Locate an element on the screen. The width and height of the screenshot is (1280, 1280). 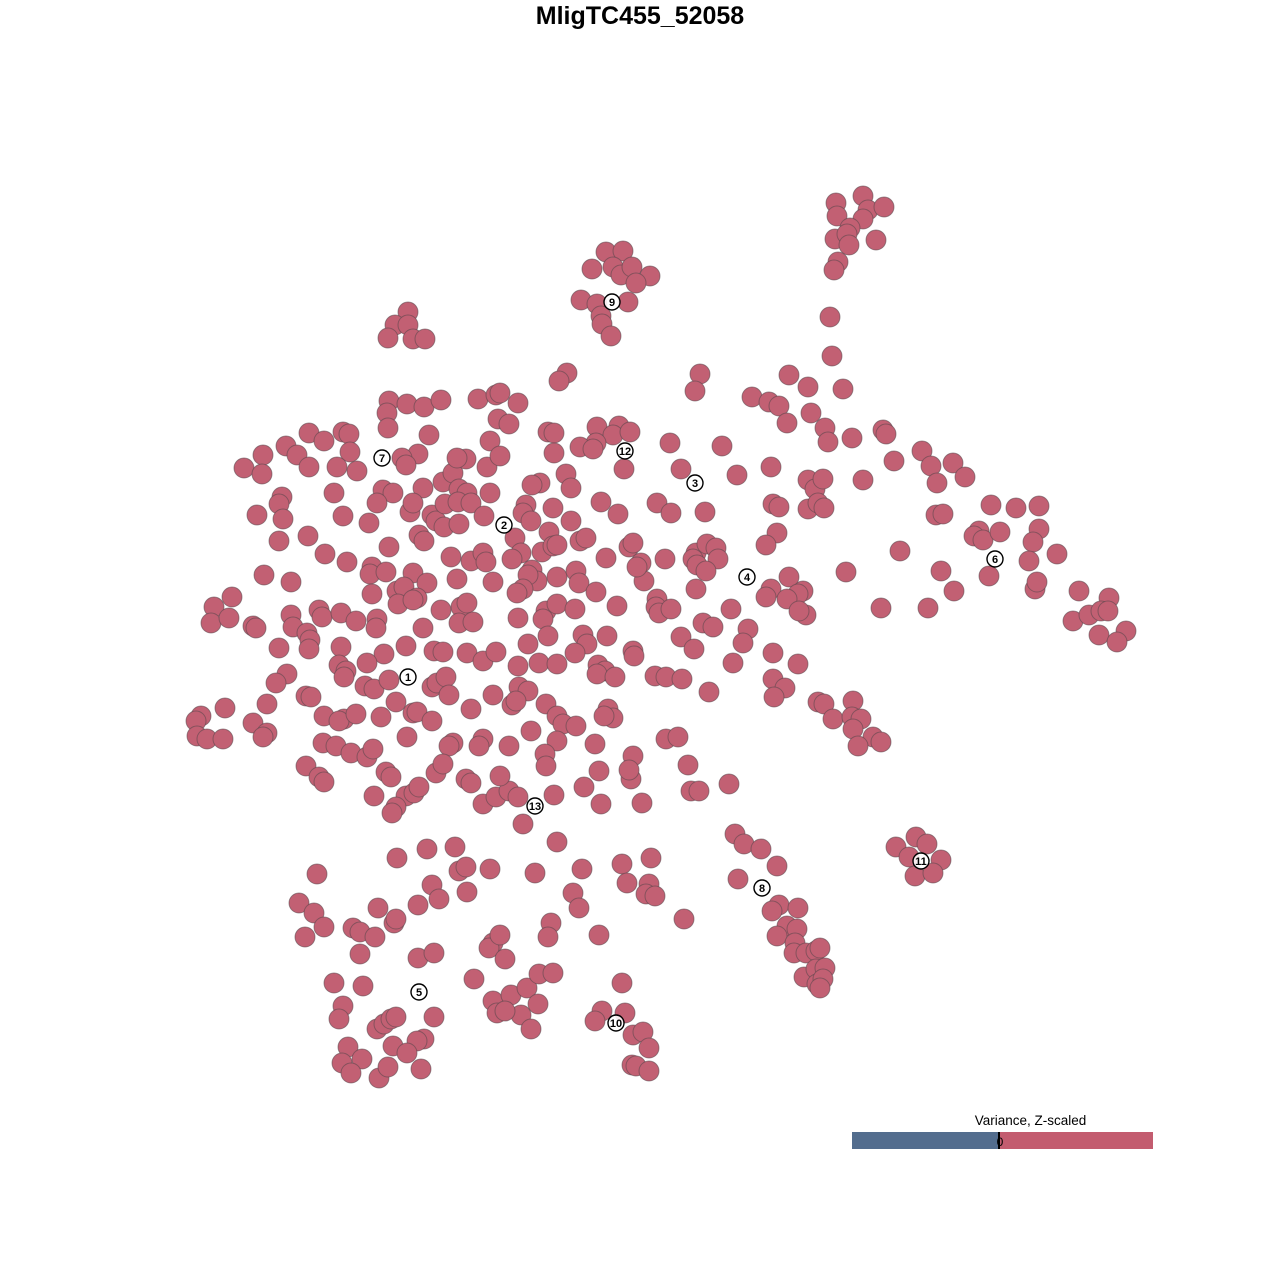
cluster-label-text: 3 is located at coordinates (695, 484).